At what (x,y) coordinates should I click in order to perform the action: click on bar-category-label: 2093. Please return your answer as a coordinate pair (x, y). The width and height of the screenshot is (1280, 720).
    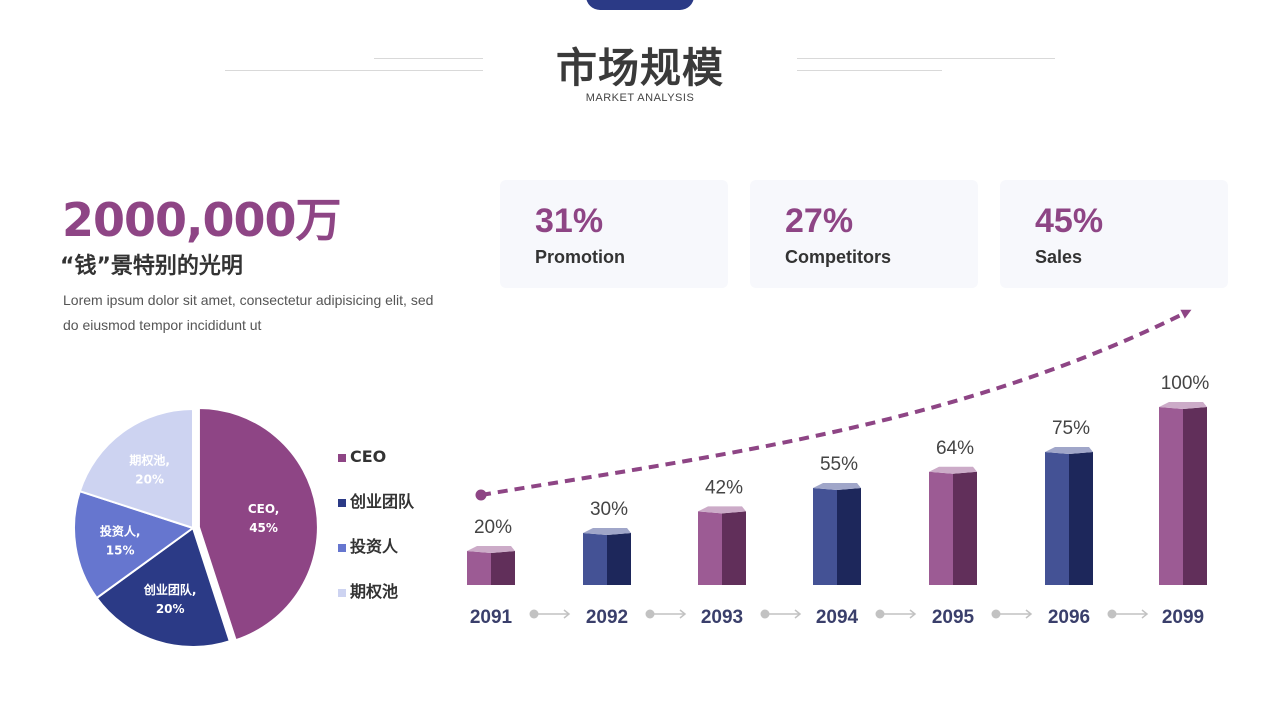
    Looking at the image, I should click on (722, 617).